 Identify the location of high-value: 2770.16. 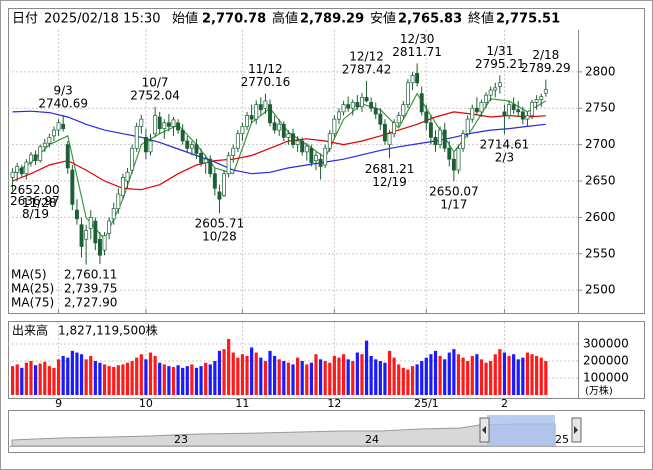
(266, 82).